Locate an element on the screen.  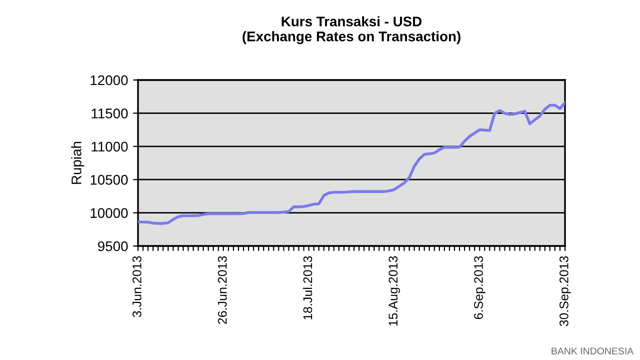
x-tick-label: 6.Sep.2013 is located at coordinates (480, 288).